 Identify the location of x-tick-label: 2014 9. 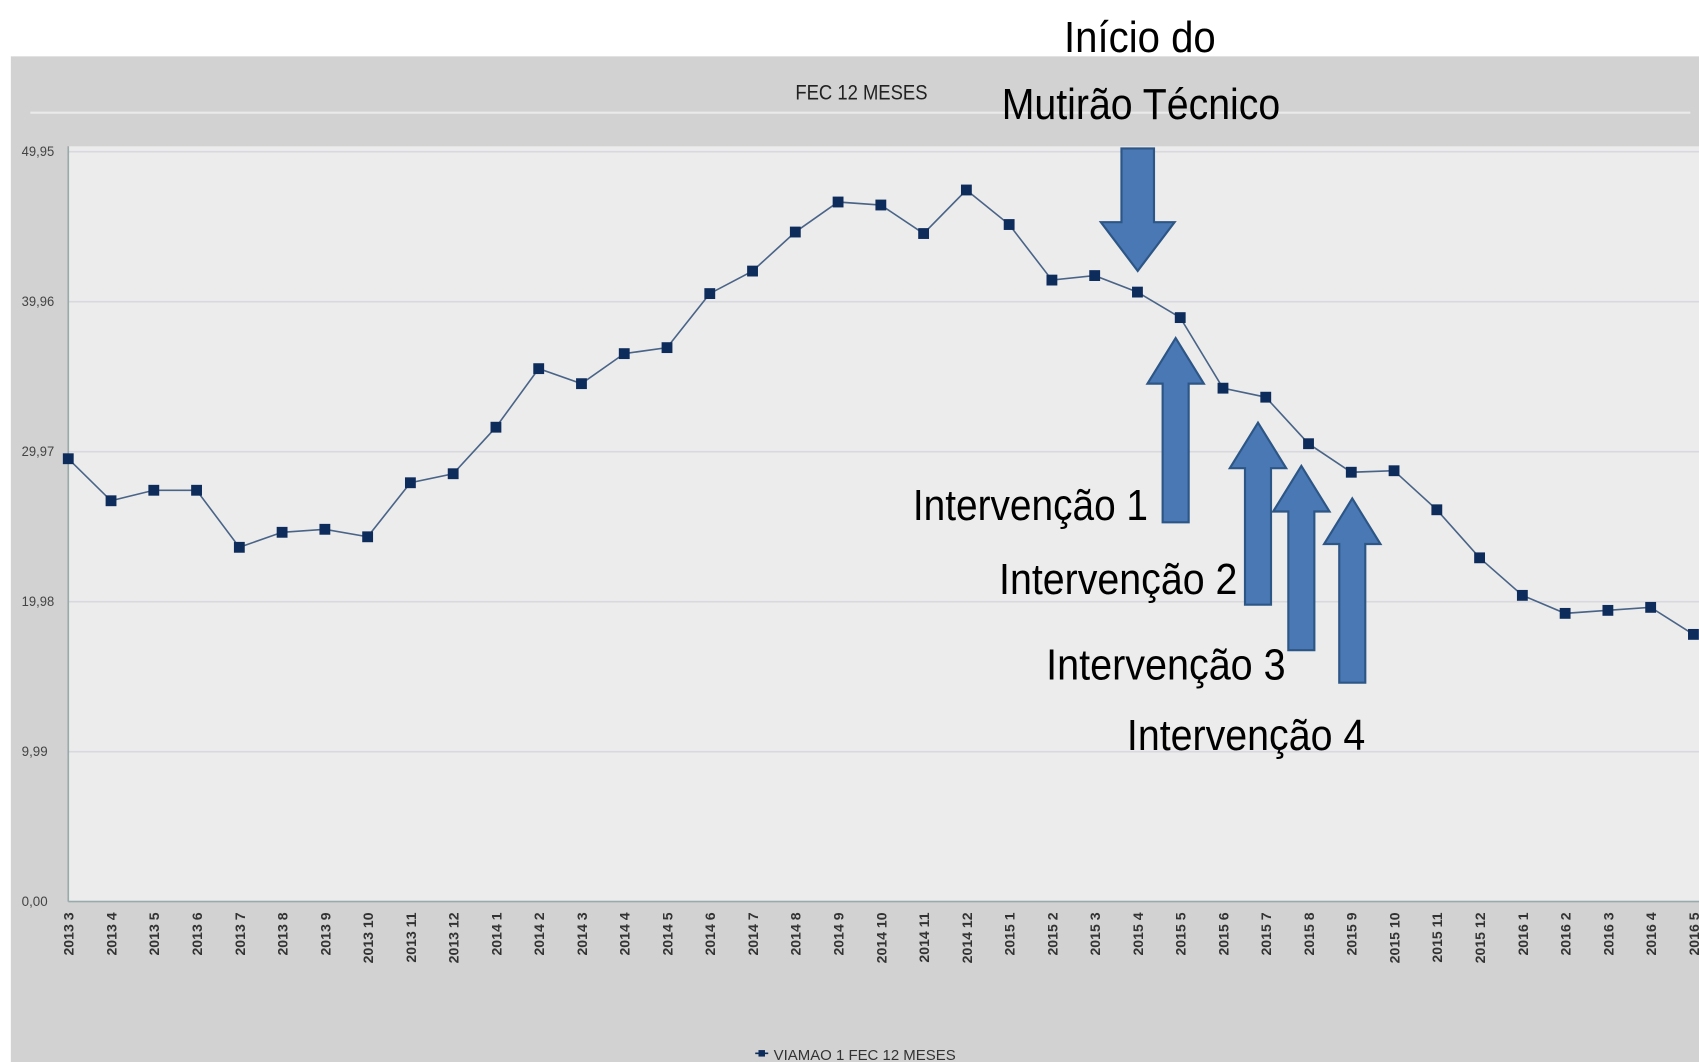
(838, 933).